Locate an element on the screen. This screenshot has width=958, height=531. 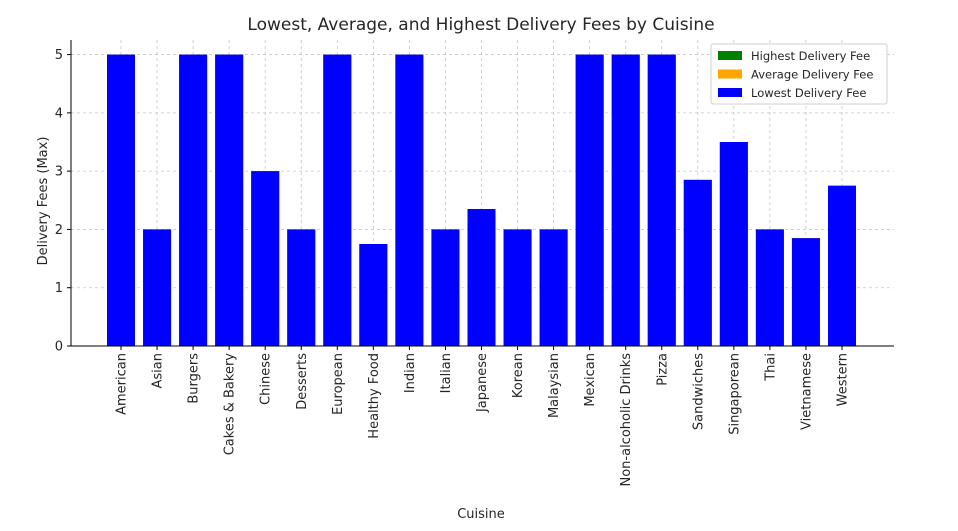
x-tick-label: American is located at coordinates (122, 384).